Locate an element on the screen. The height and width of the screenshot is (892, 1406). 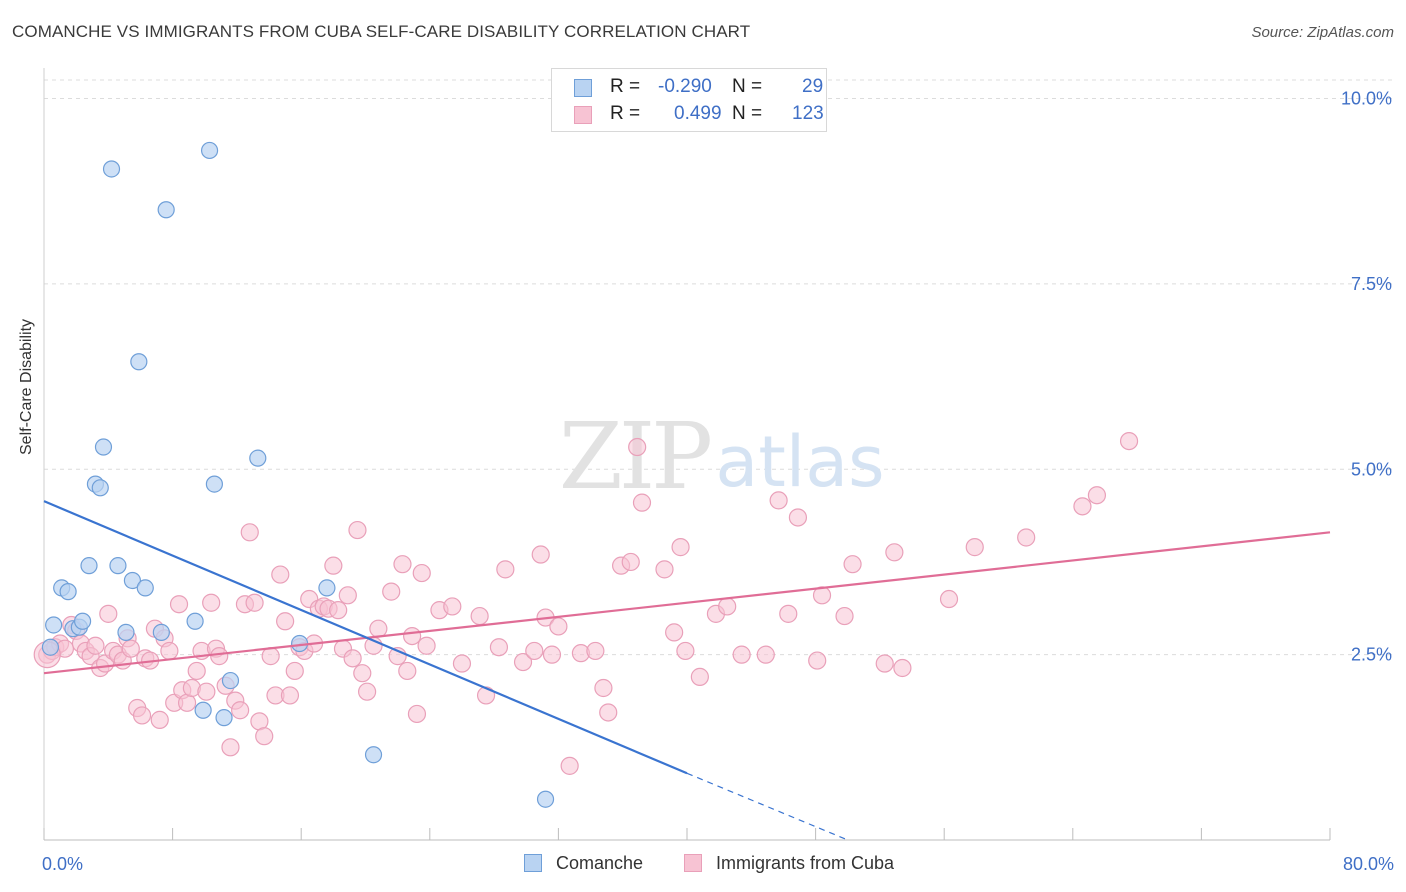
source-label: Source: ZipAtlas.com is located at coordinates (1322, 32).